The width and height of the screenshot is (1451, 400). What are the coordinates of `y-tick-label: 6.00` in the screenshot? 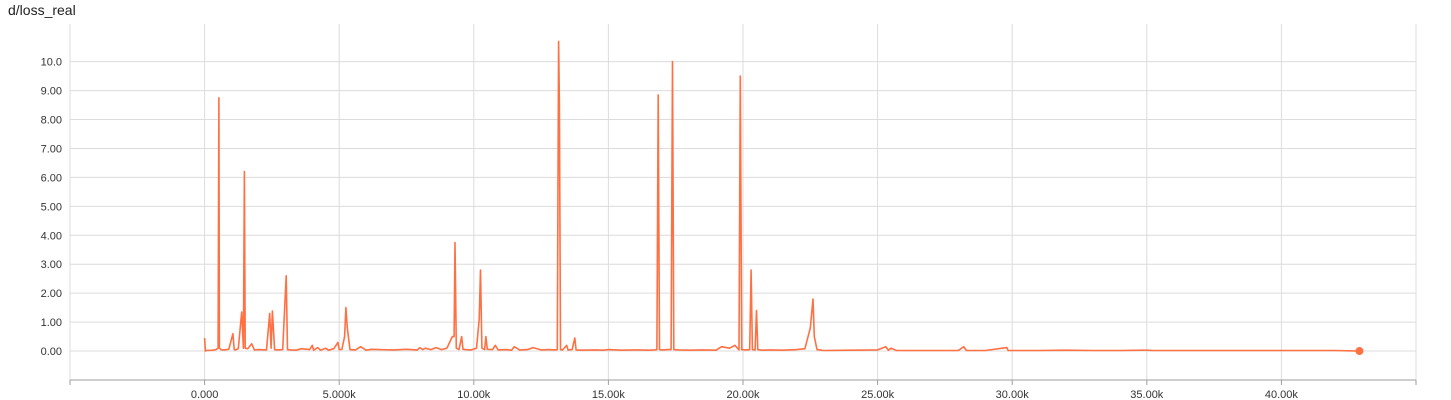 It's located at (51, 178).